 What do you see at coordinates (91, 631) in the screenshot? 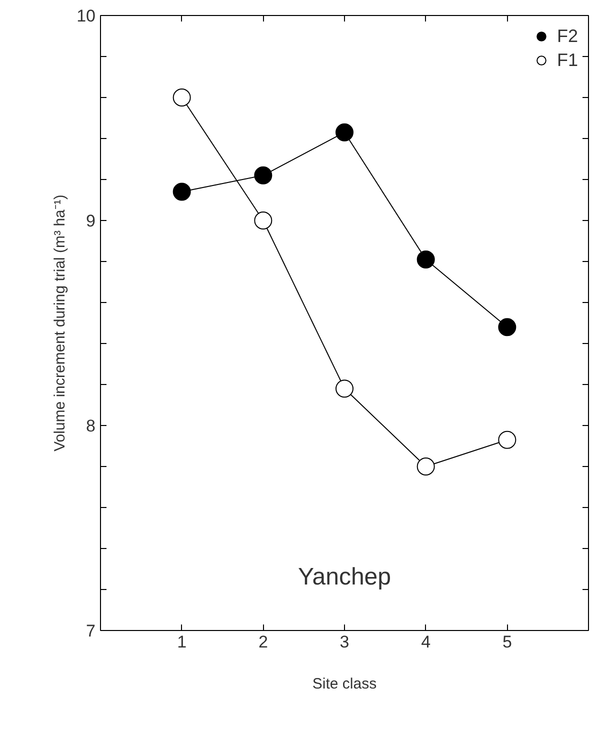
I see `y-tick-label: 7` at bounding box center [91, 631].